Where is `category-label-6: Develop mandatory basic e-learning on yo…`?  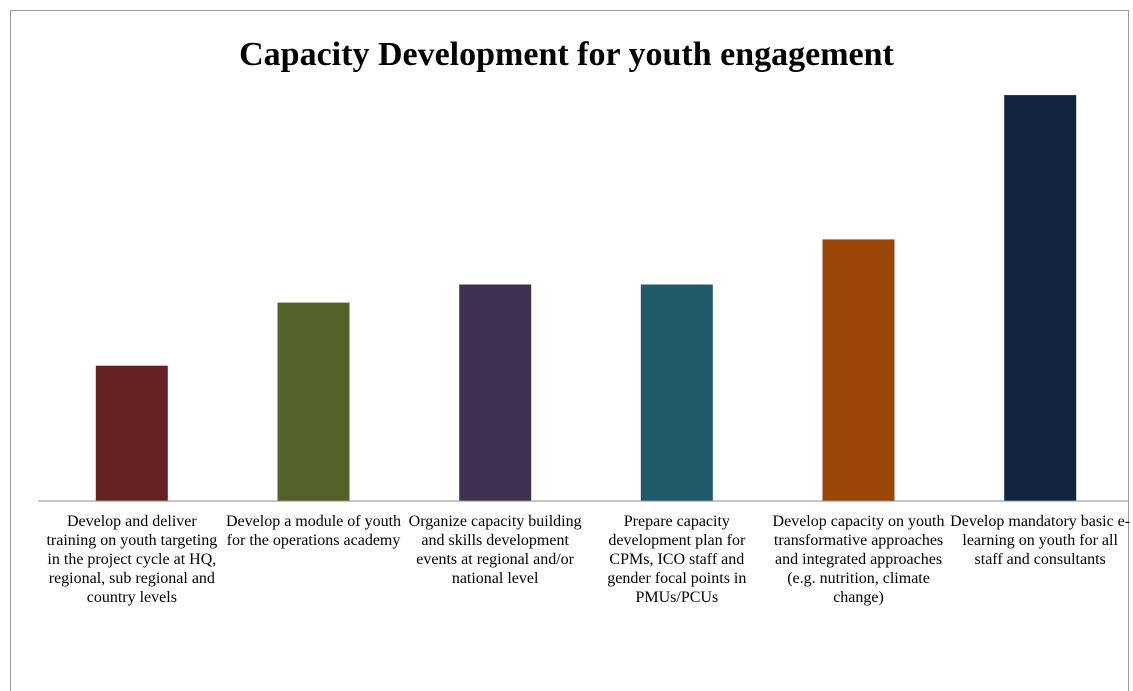 category-label-6: Develop mandatory basic e-learning on yo… is located at coordinates (1040, 540).